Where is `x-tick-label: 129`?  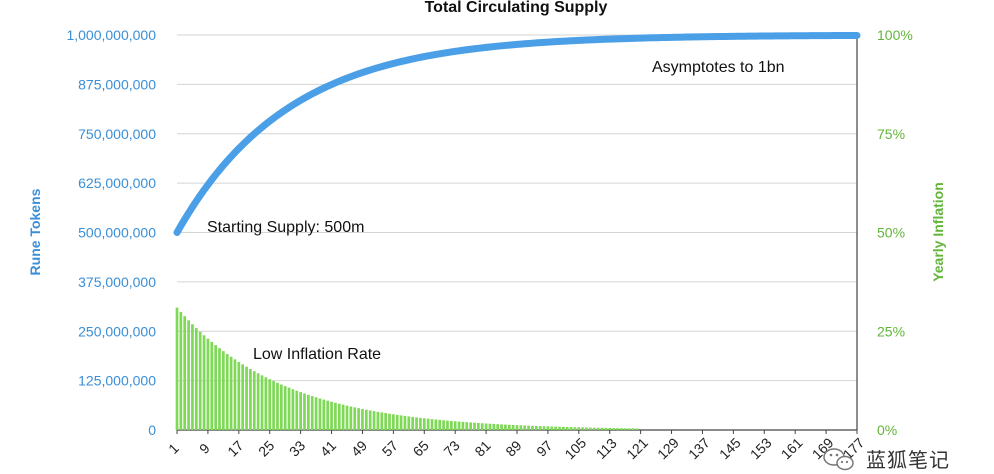
x-tick-label: 129 is located at coordinates (668, 448).